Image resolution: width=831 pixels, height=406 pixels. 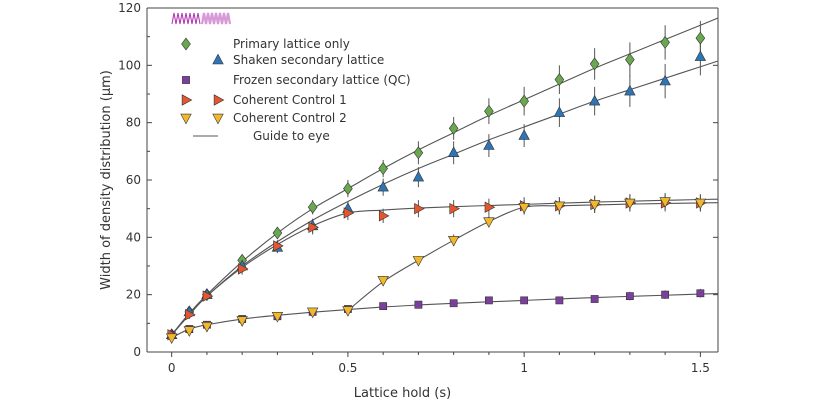 What do you see at coordinates (308, 60) in the screenshot?
I see `legend-label: Shaken secondary lattice` at bounding box center [308, 60].